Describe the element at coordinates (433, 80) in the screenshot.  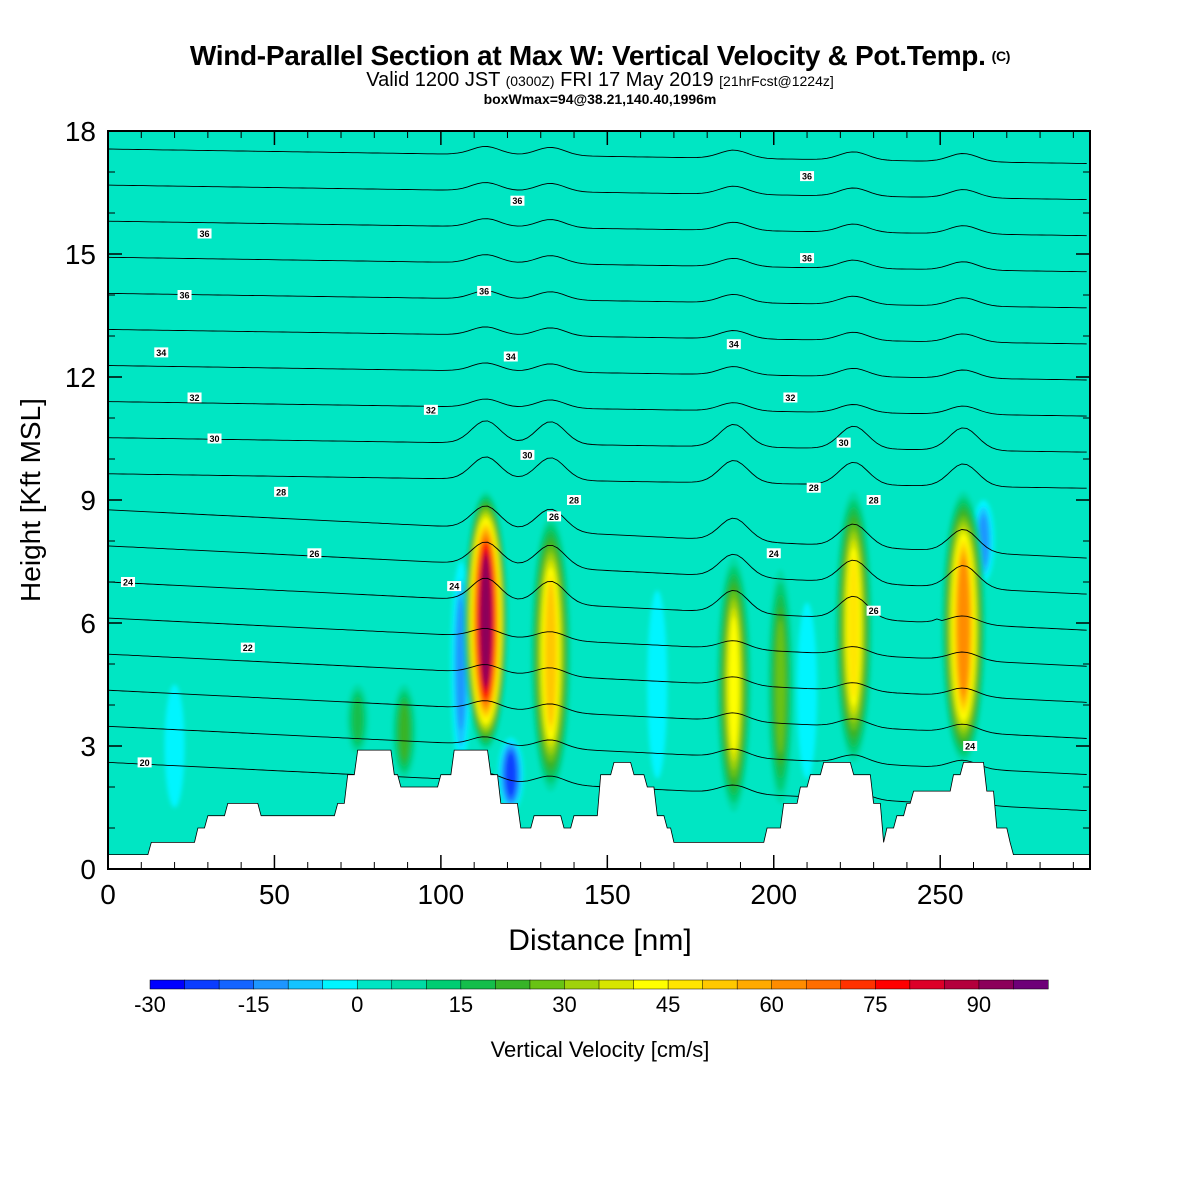
I see `valid-prefix: Valid 1200 JST` at that location.